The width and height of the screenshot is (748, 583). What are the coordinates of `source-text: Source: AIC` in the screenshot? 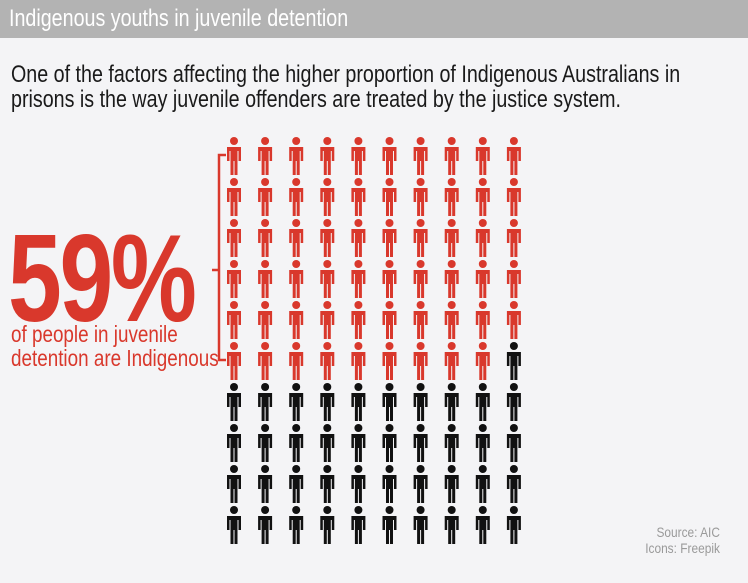 It's located at (688, 532).